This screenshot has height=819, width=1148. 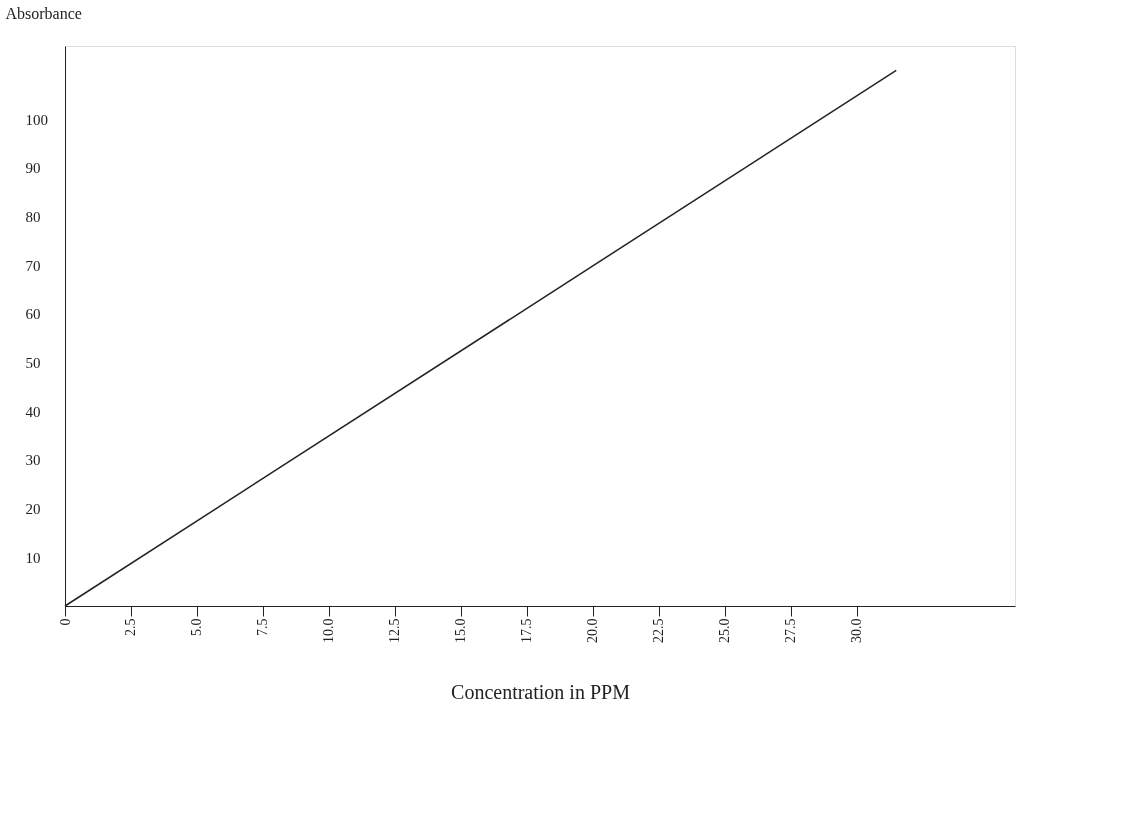 What do you see at coordinates (33, 314) in the screenshot?
I see `y-tick-label: 60` at bounding box center [33, 314].